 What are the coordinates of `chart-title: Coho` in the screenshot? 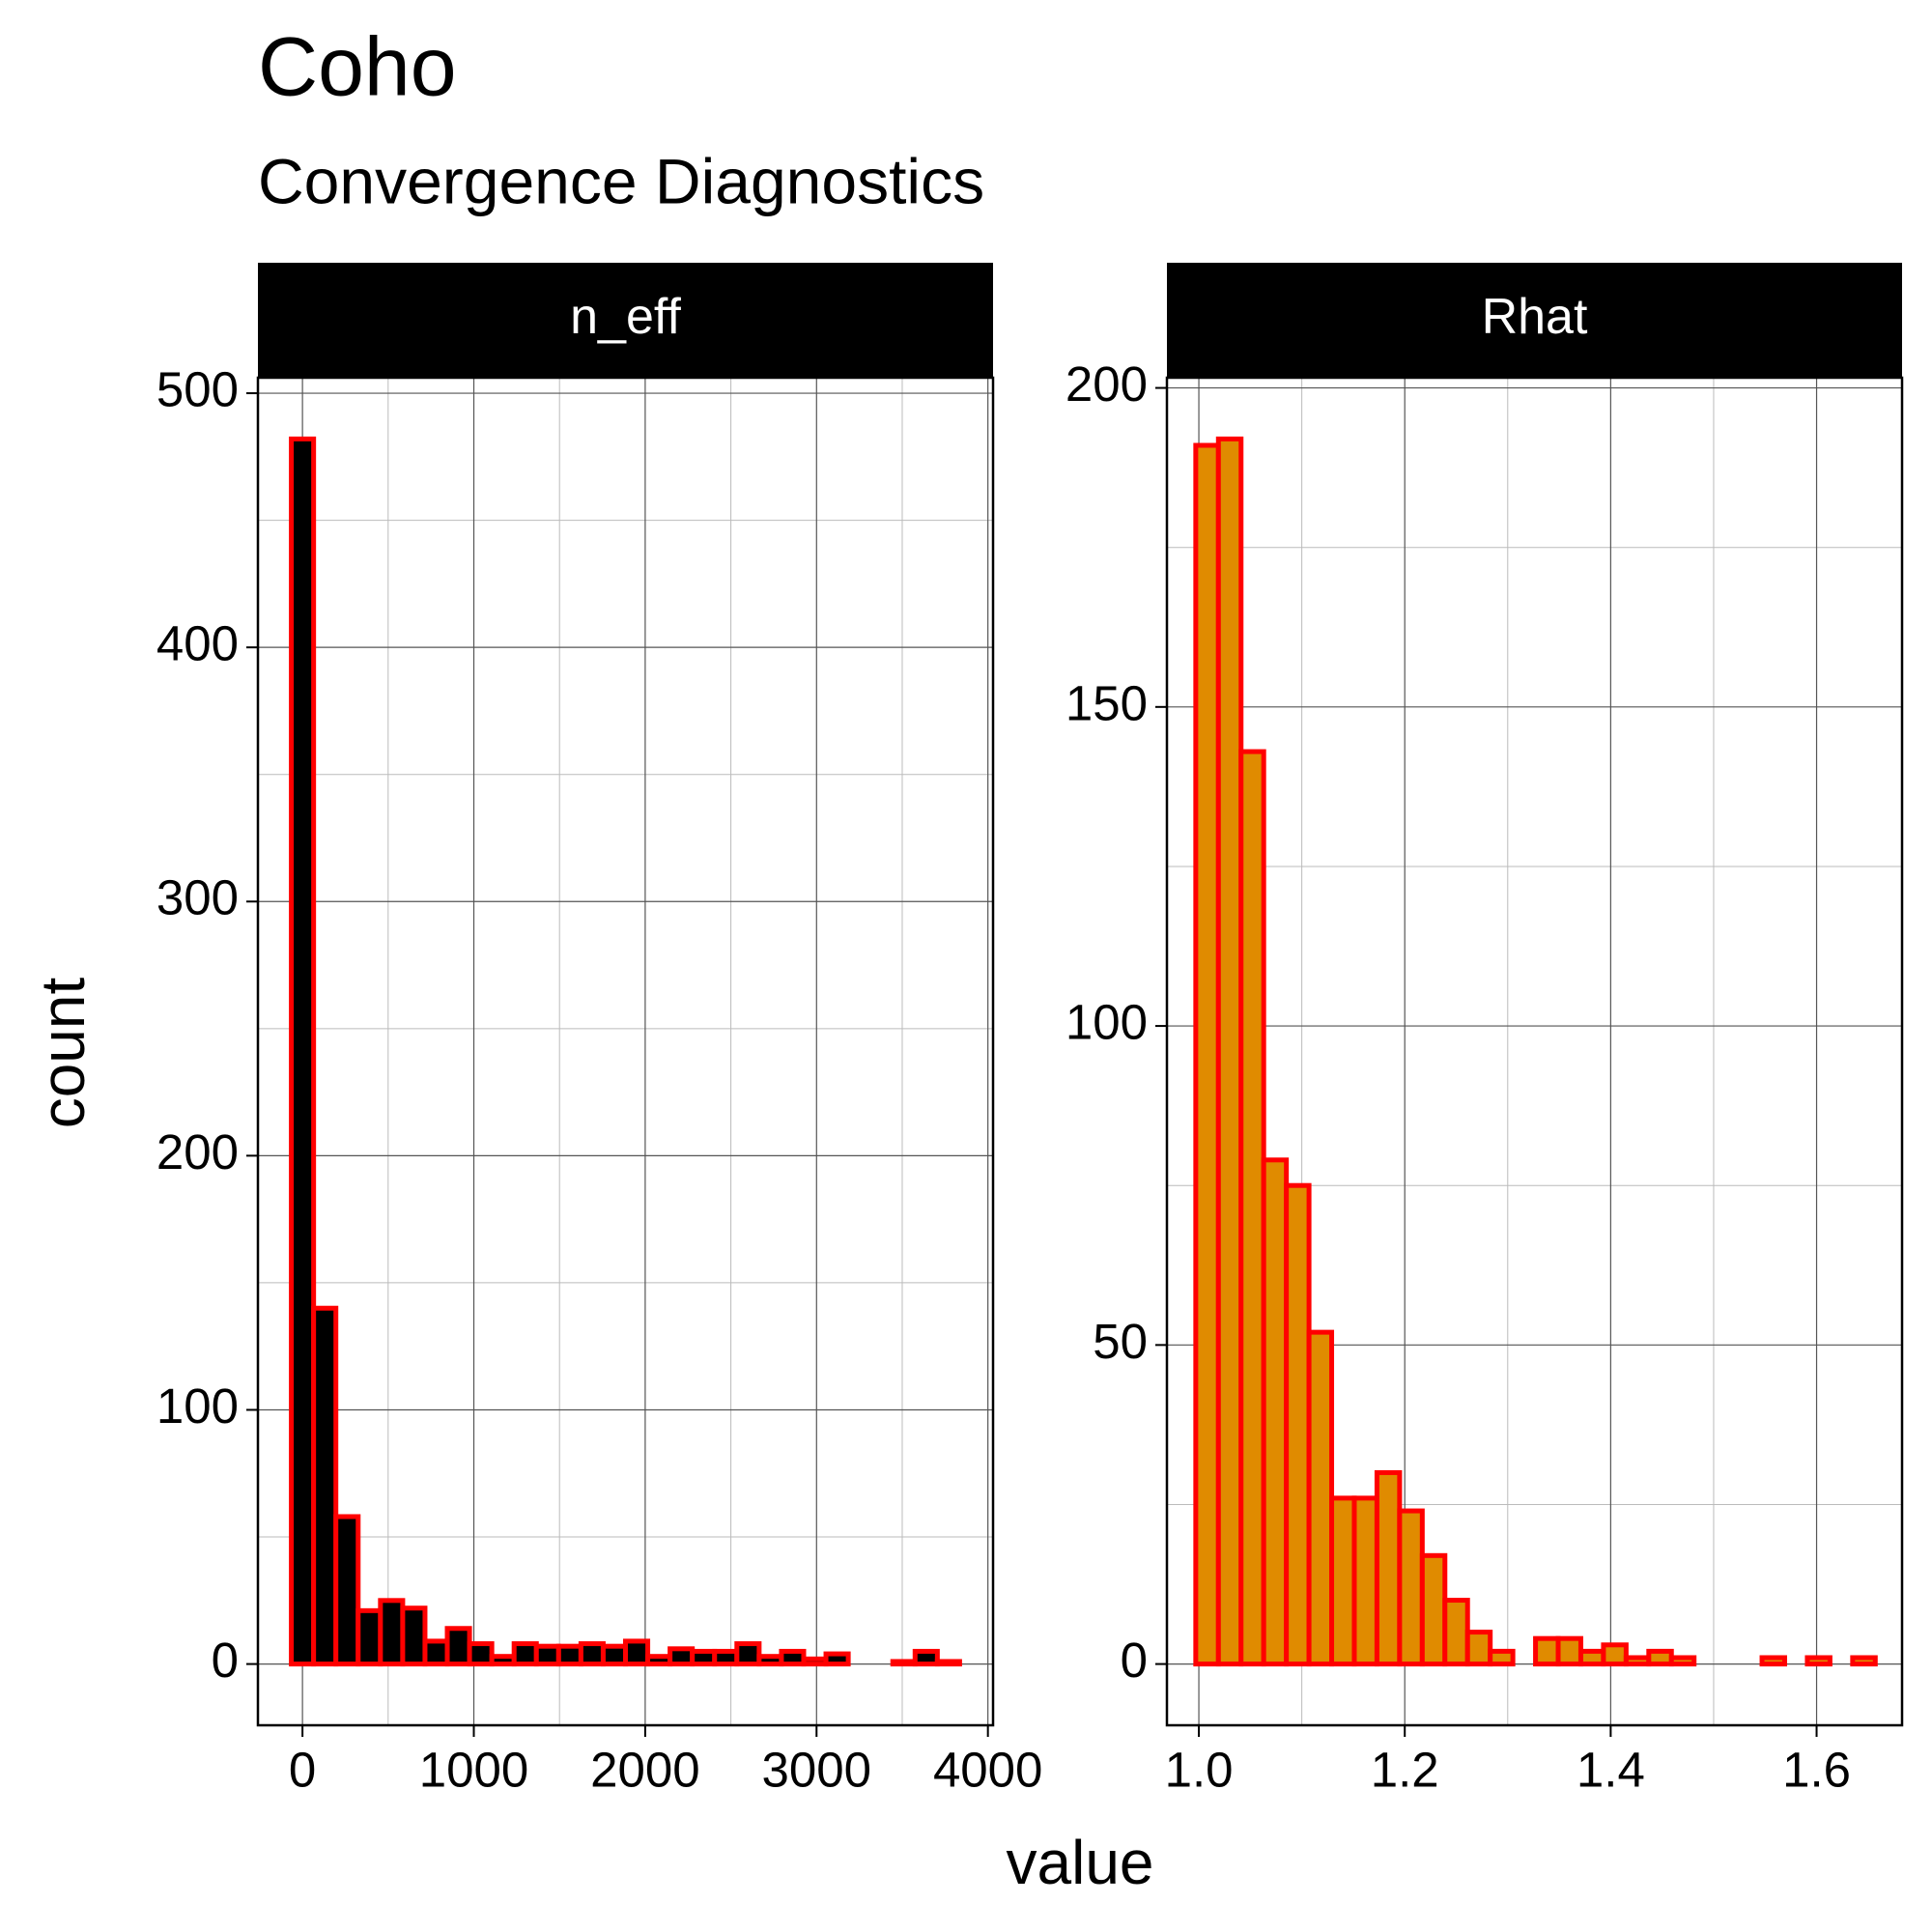 It's located at (357, 67).